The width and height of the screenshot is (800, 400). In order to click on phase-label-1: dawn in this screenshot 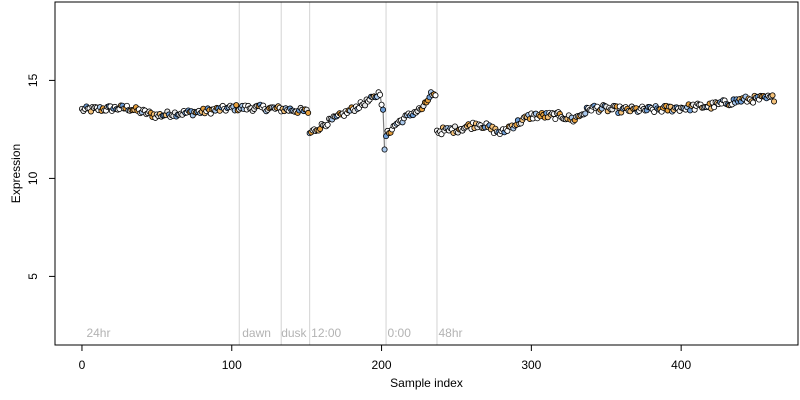, I will do `click(256, 333)`.